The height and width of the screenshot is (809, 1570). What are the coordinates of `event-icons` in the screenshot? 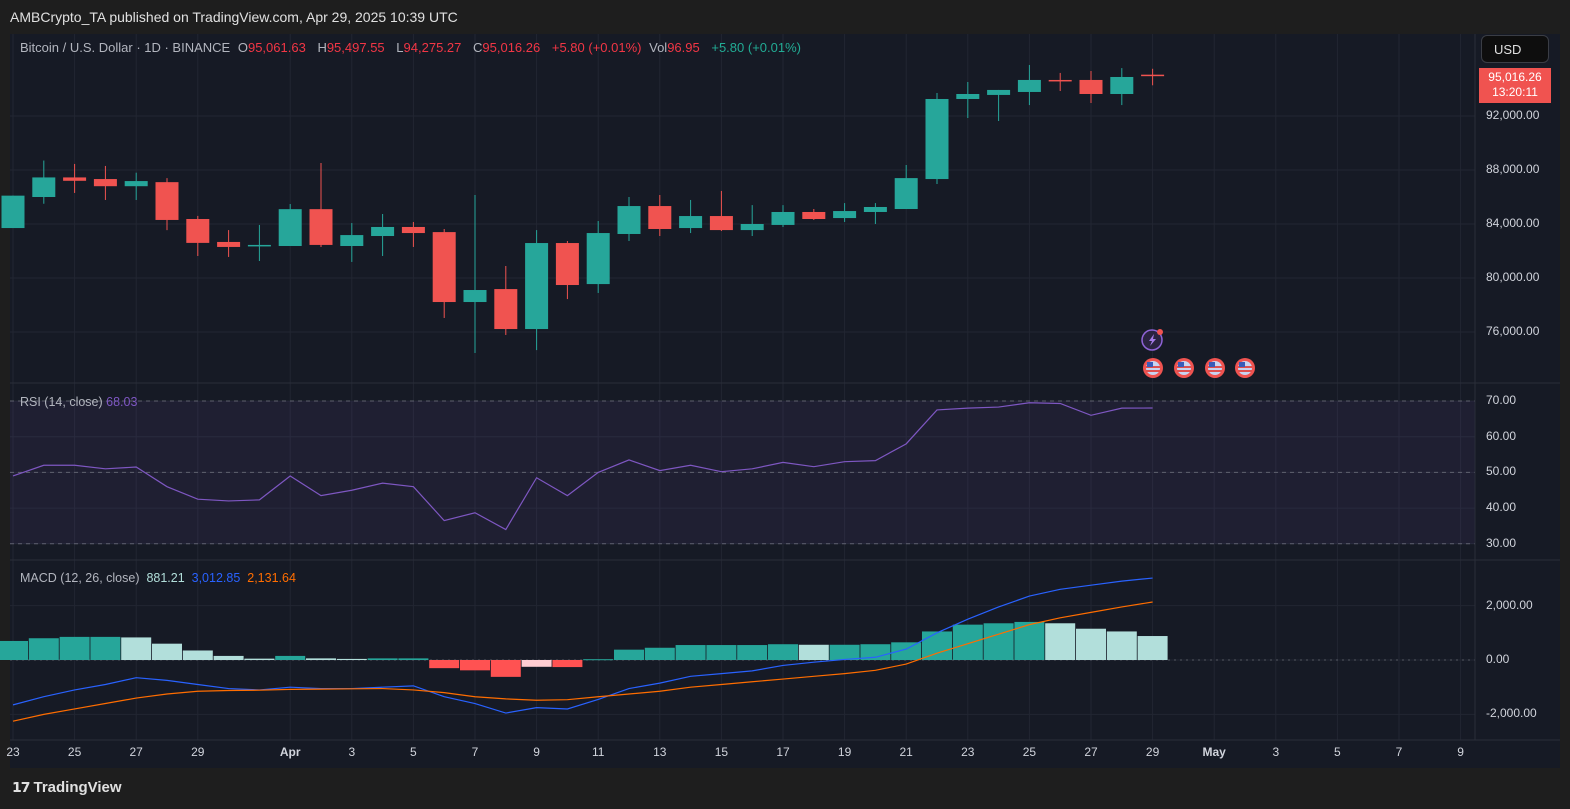 It's located at (1198, 353).